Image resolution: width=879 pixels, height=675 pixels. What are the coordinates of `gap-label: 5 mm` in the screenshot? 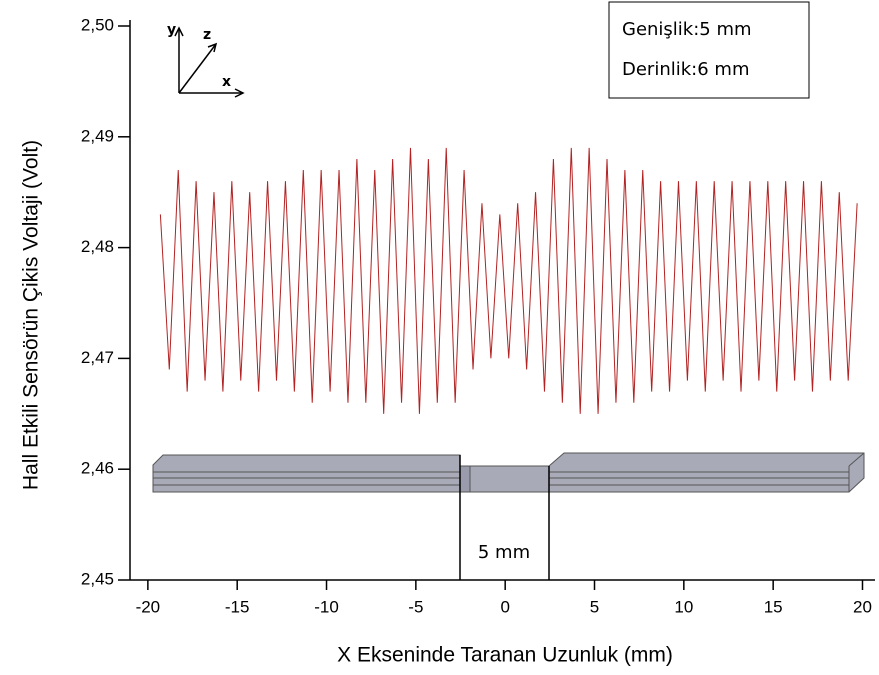 It's located at (504, 552).